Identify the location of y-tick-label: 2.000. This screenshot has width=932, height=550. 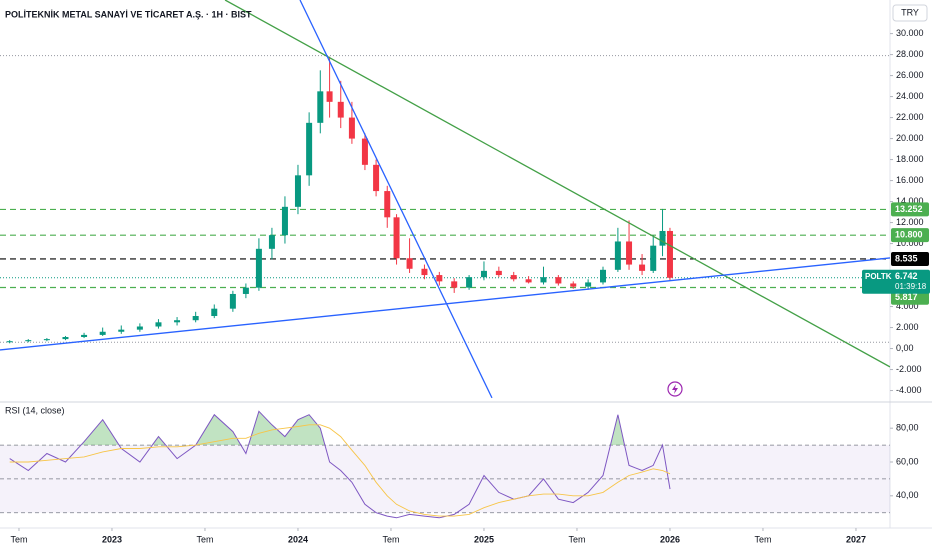
(907, 327).